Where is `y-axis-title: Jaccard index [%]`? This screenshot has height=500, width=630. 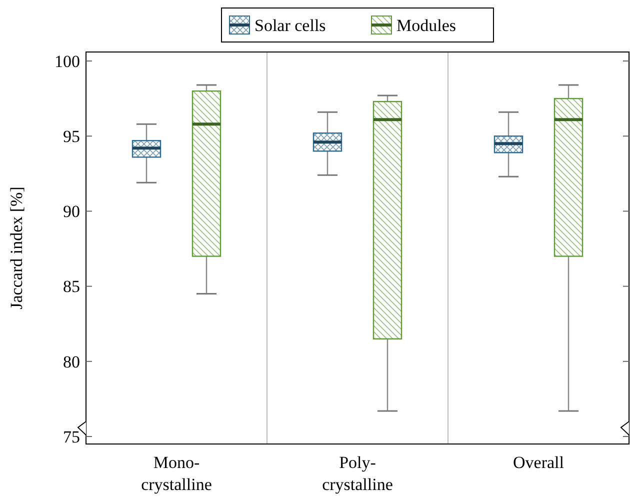 y-axis-title: Jaccard index [%] is located at coordinates (16, 248).